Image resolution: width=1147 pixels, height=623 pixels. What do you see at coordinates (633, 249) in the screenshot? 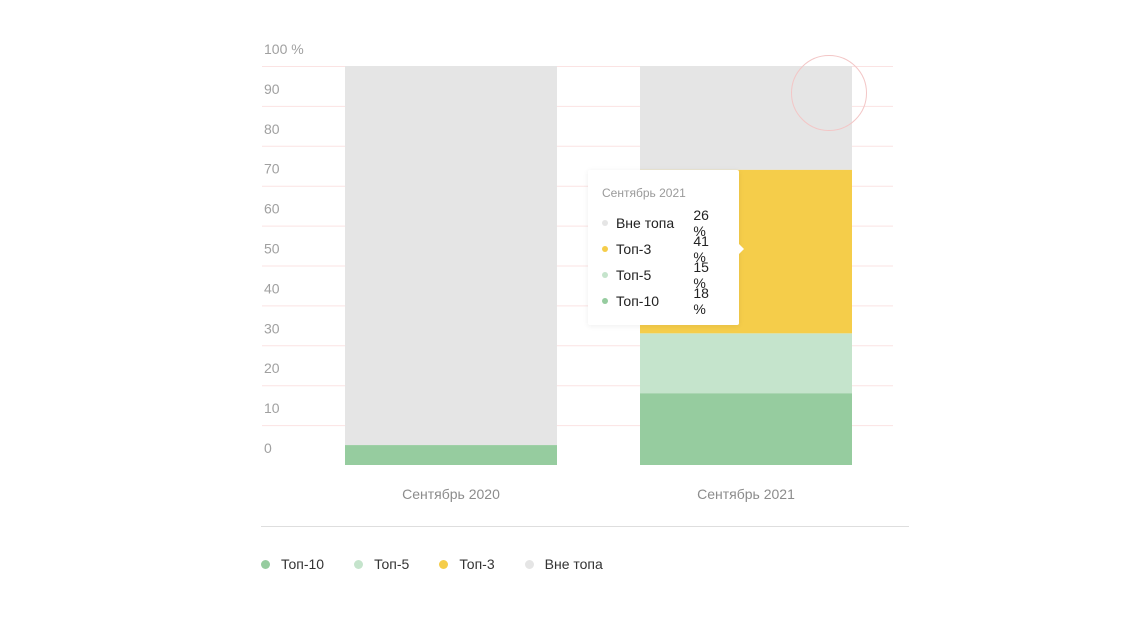
I see `tooltip-row-label: Топ-3` at bounding box center [633, 249].